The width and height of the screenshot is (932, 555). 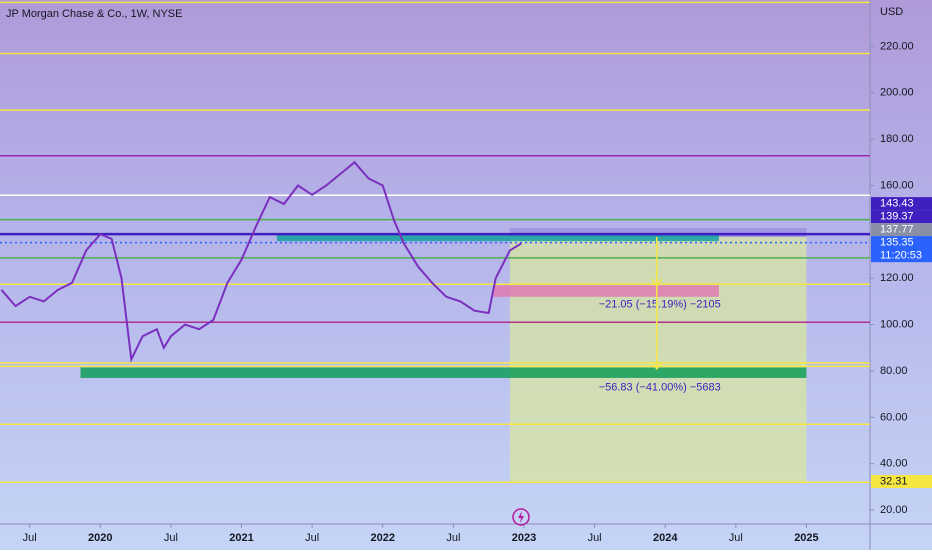 I want to click on x-tick-label: 2020, so click(x=100, y=538).